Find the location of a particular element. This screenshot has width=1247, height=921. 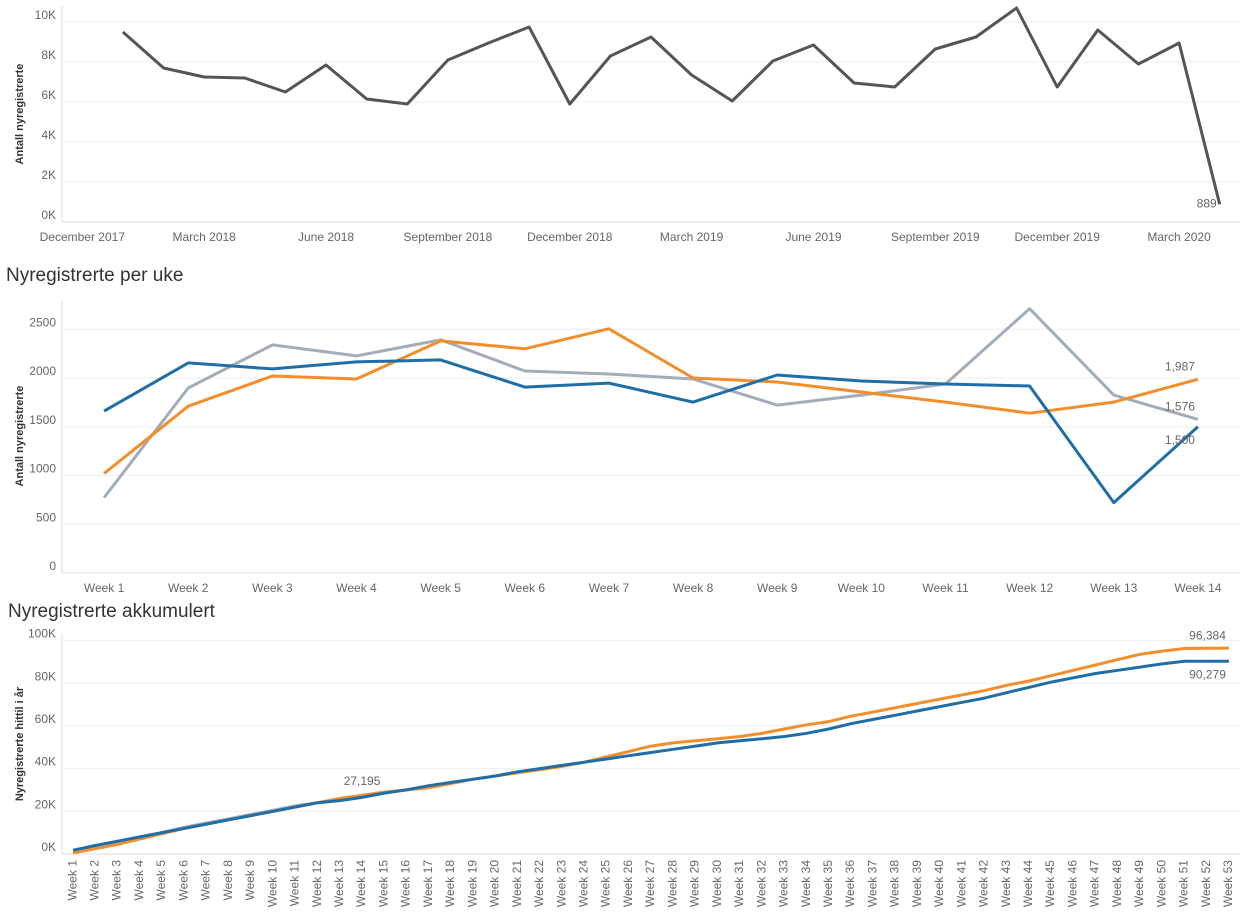

x-tick-label: Week 53 is located at coordinates (1228, 883).